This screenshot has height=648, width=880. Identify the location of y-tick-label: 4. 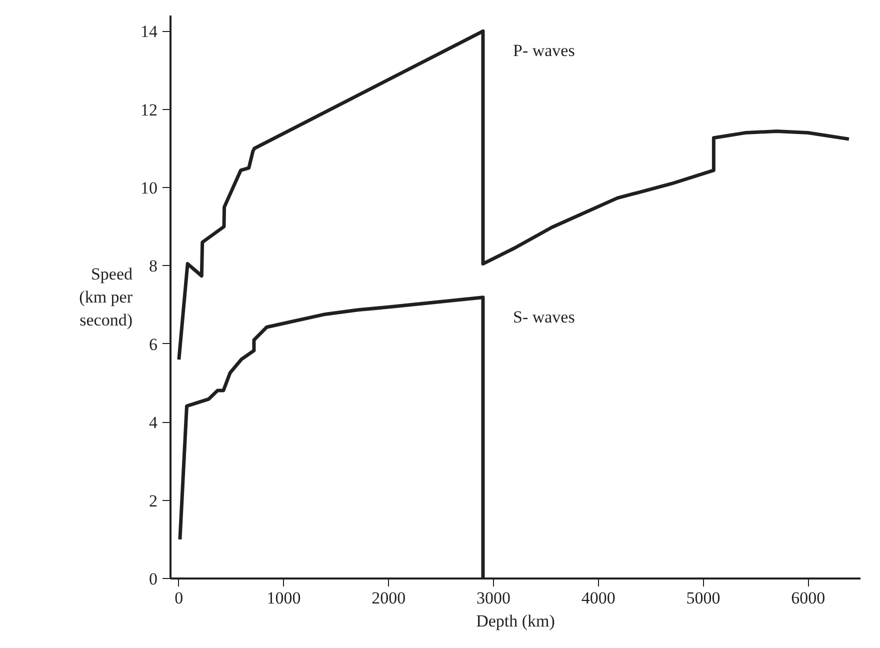
(153, 422).